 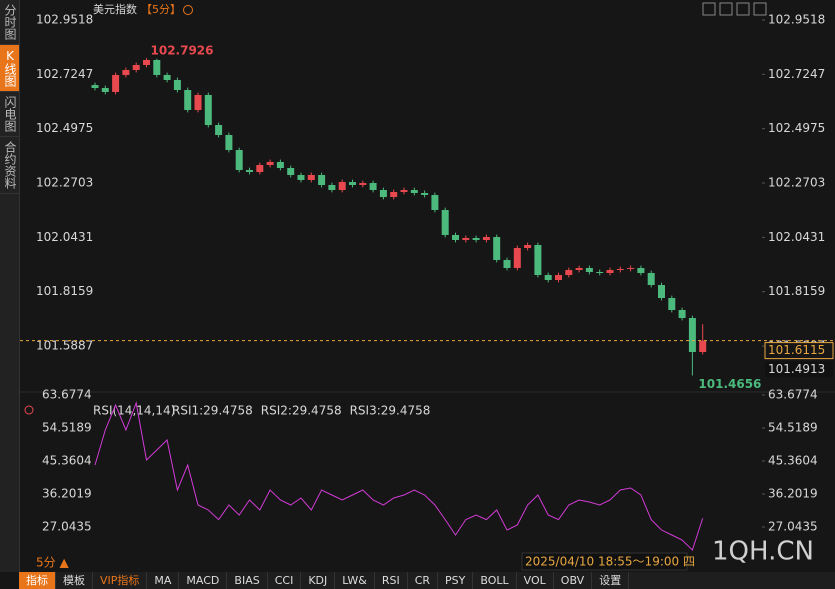 What do you see at coordinates (64, 183) in the screenshot?
I see `y-tick-label: 102.2703` at bounding box center [64, 183].